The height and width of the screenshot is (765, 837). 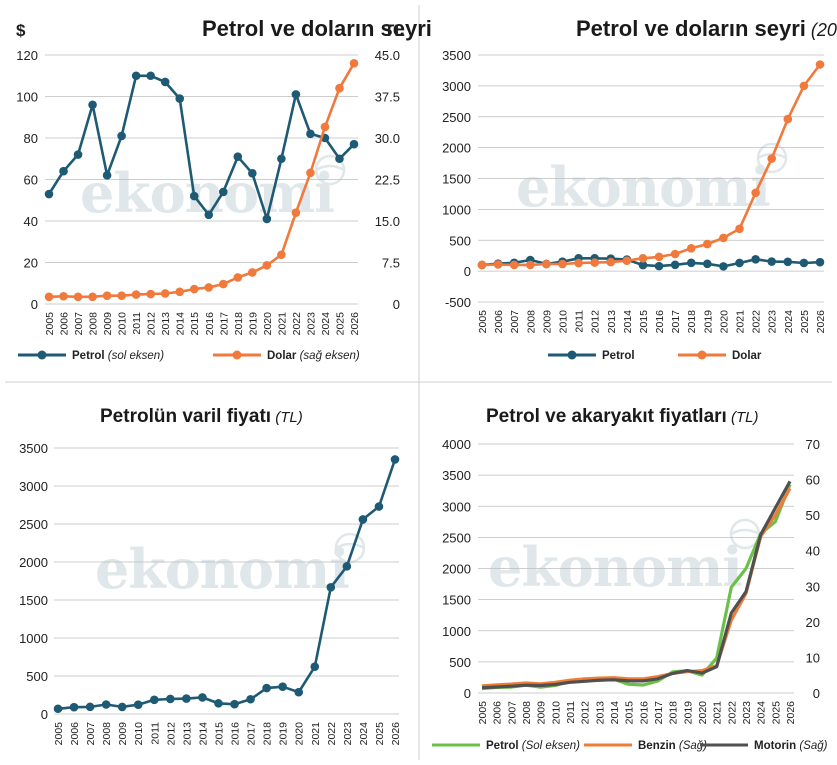 What do you see at coordinates (460, 240) in the screenshot?
I see `y-tick-label-left: 500` at bounding box center [460, 240].